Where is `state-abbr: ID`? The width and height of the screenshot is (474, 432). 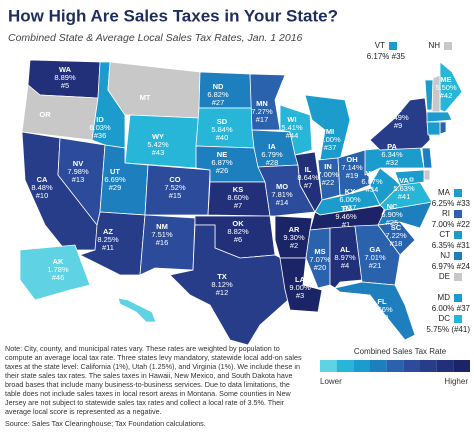 state-abbr: ID is located at coordinates (100, 119).